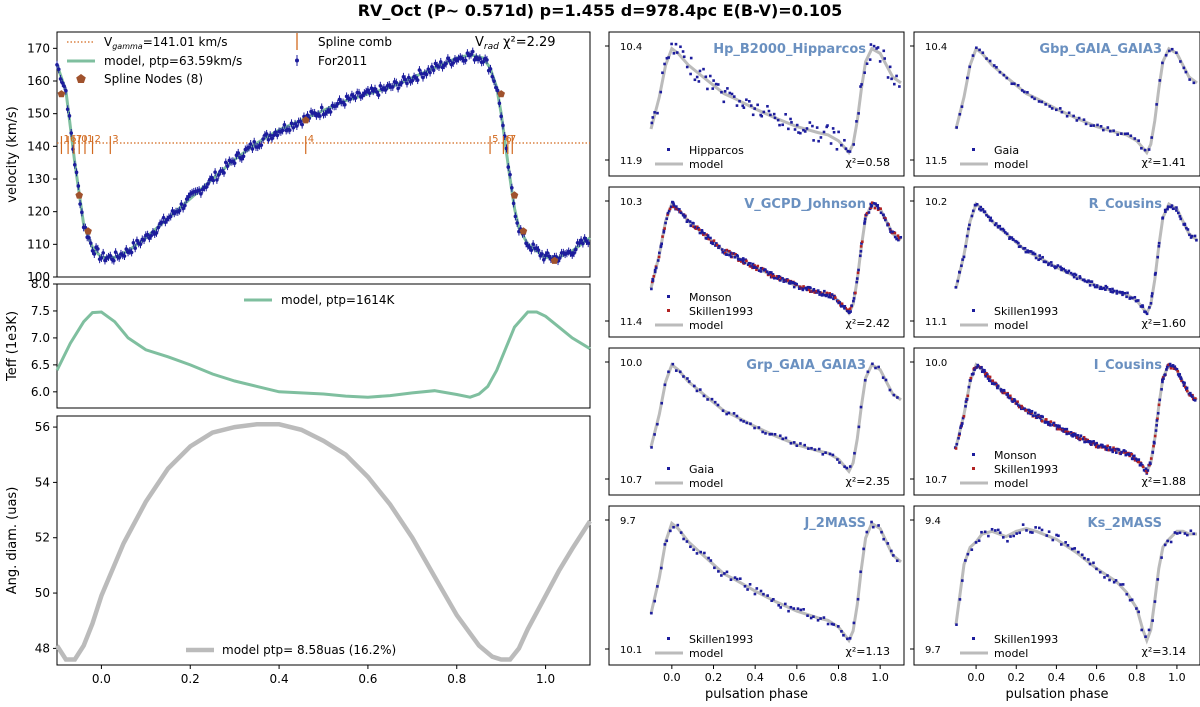  What do you see at coordinates (1056, 104) in the screenshot?
I see `gbp-axes-frame` at bounding box center [1056, 104].